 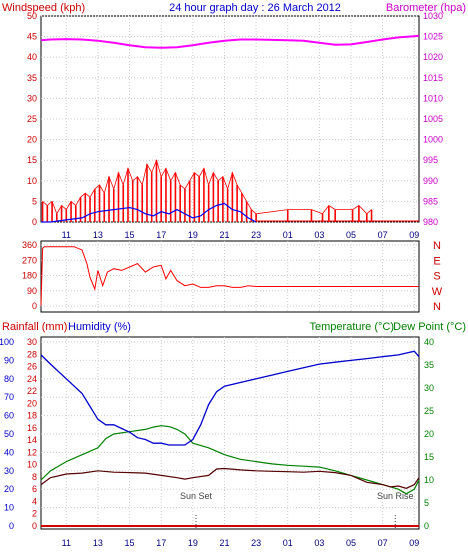 What do you see at coordinates (224, 235) in the screenshot?
I see `wind-x-tick-label: 21` at bounding box center [224, 235].